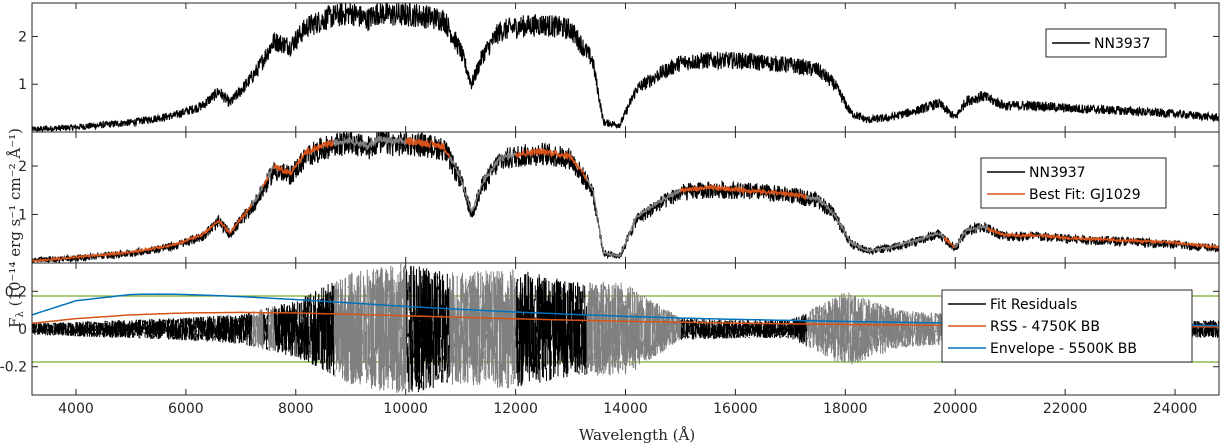 This screenshot has width=1222, height=445. Describe the element at coordinates (76, 409) in the screenshot. I see `x-tick-label: 4000` at that location.